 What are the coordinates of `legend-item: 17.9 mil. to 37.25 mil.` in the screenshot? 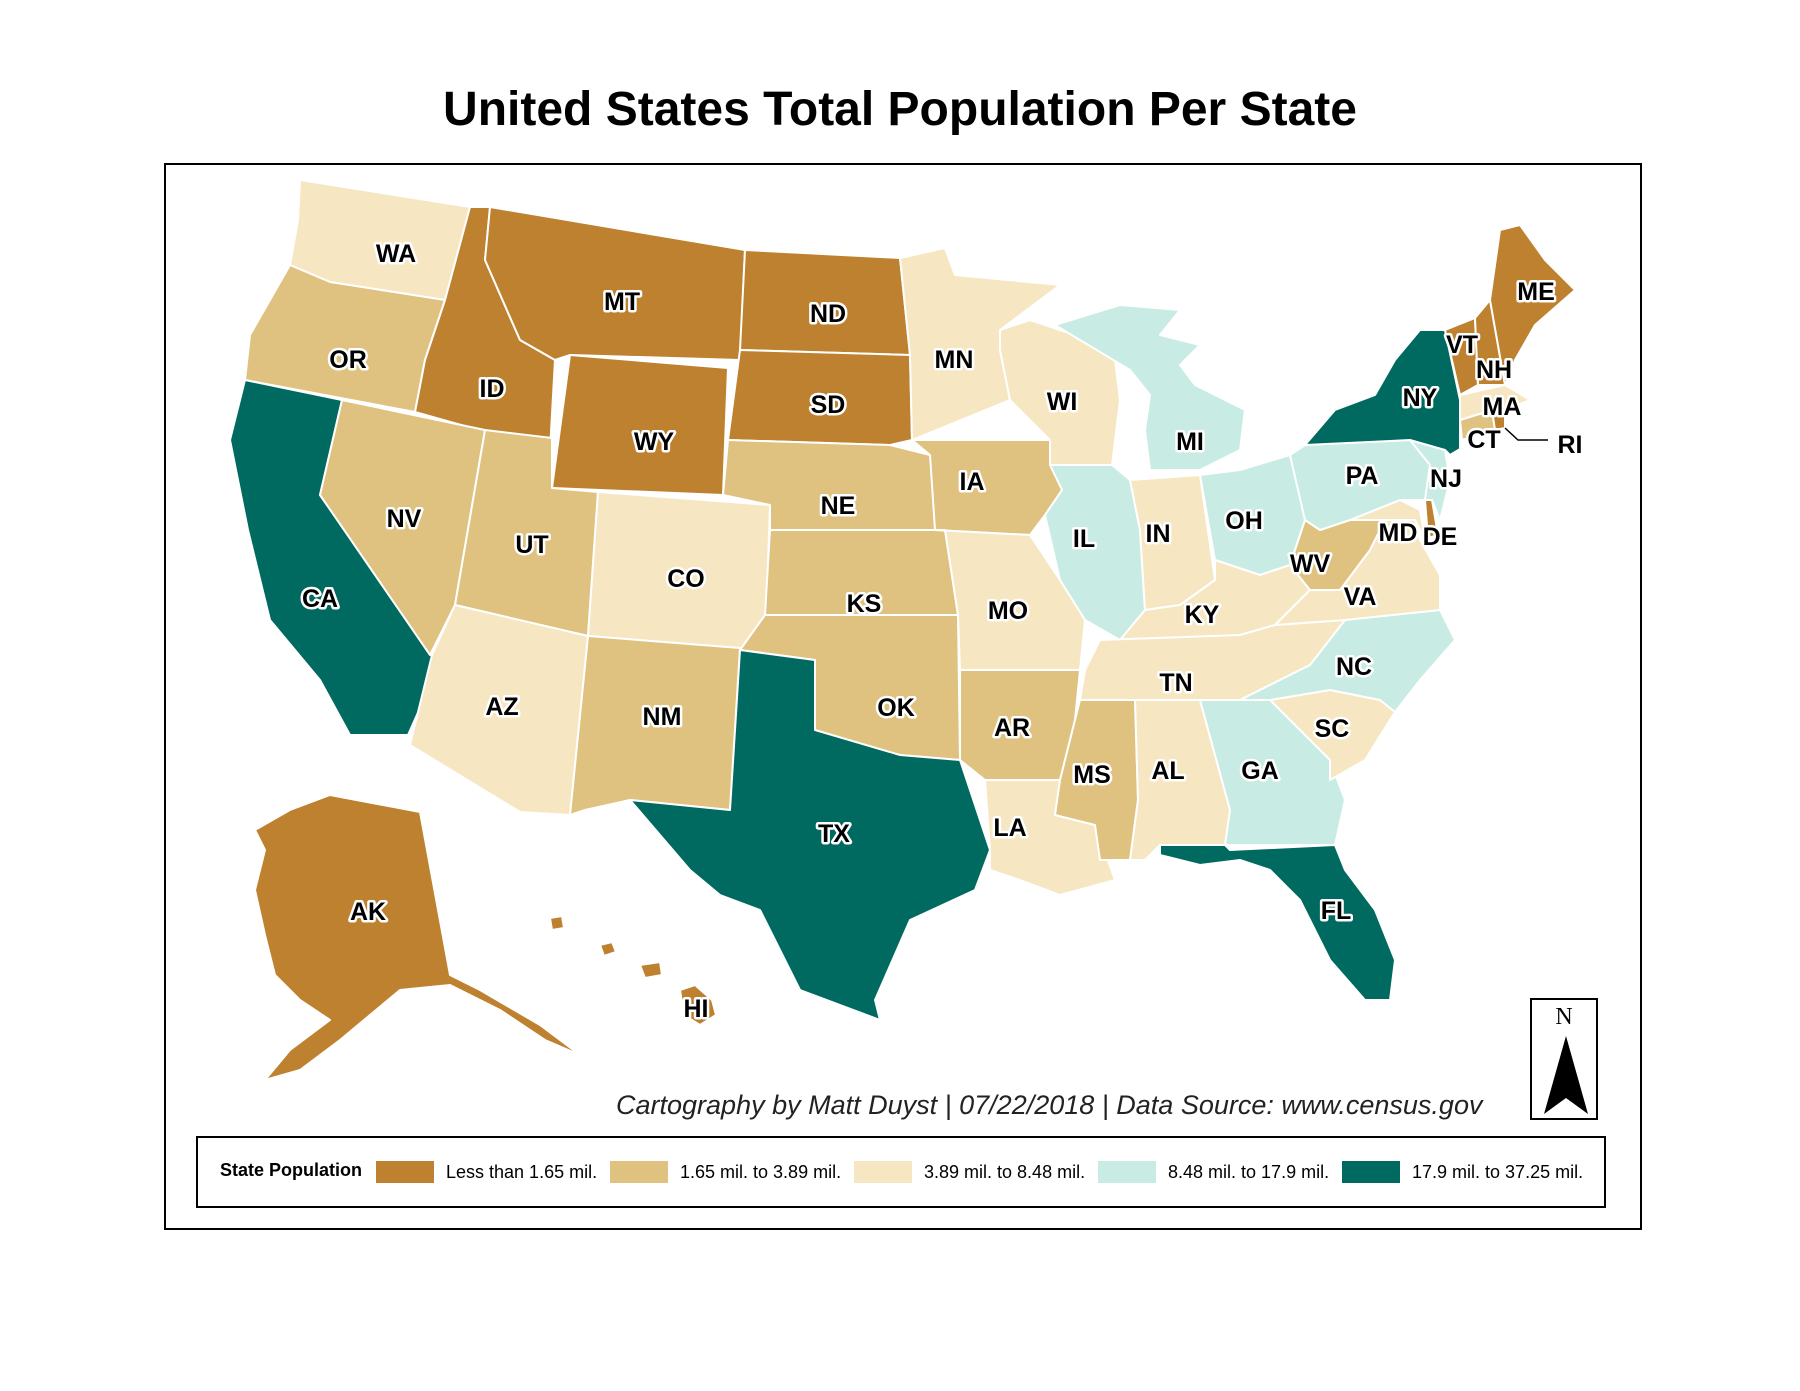 It's located at (1462, 1172).